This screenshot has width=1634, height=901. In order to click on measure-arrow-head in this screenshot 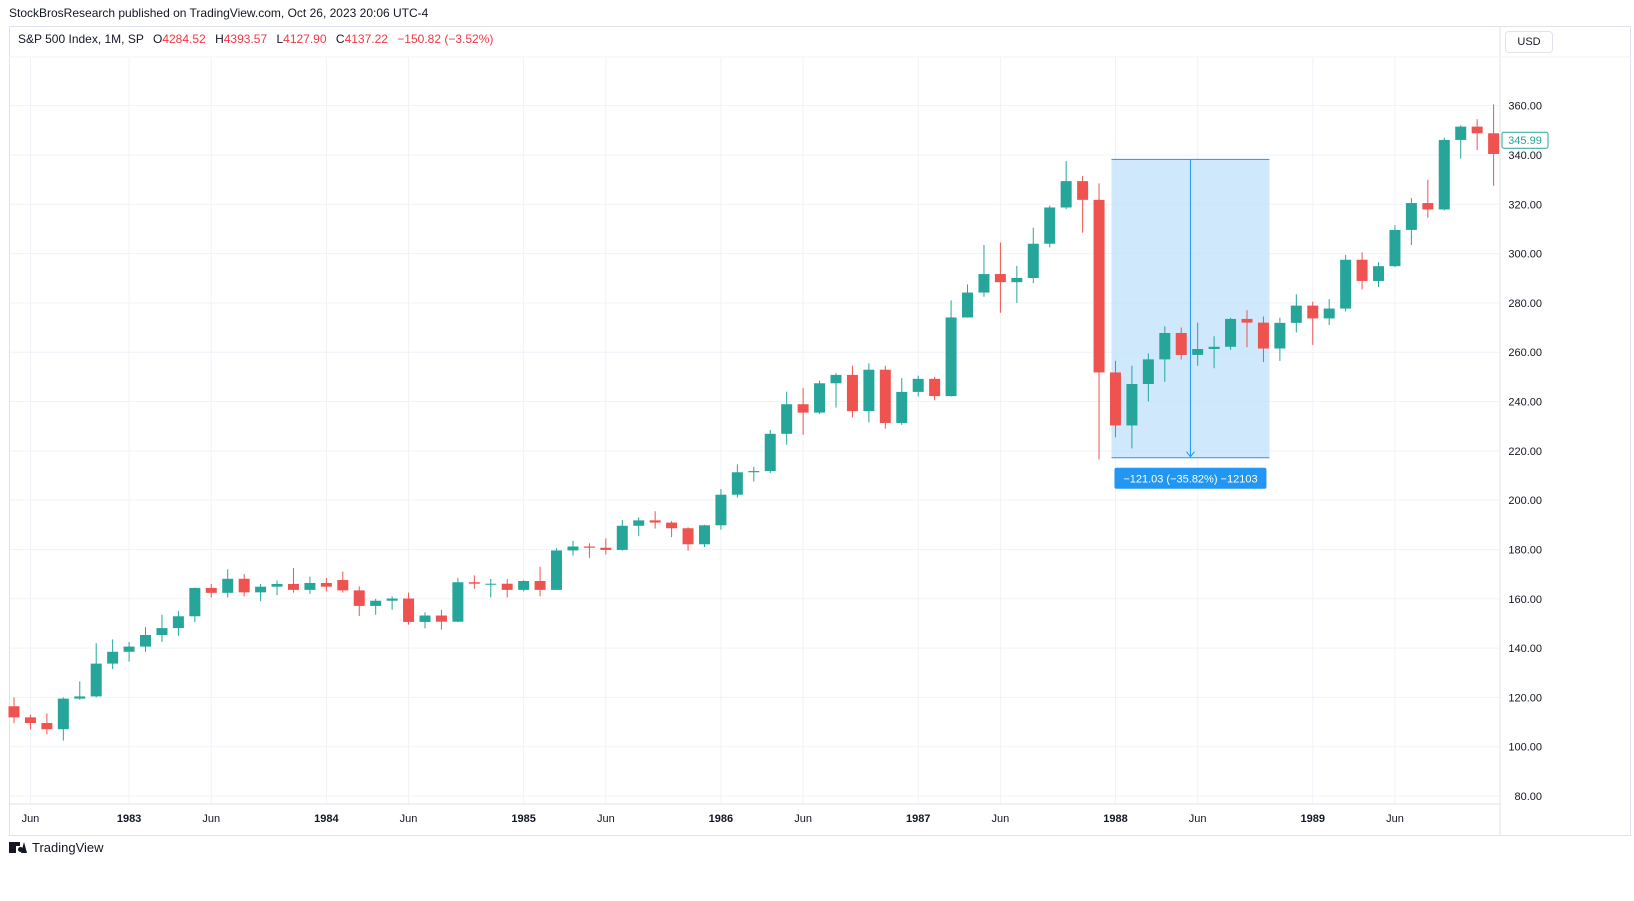, I will do `click(1190, 454)`.